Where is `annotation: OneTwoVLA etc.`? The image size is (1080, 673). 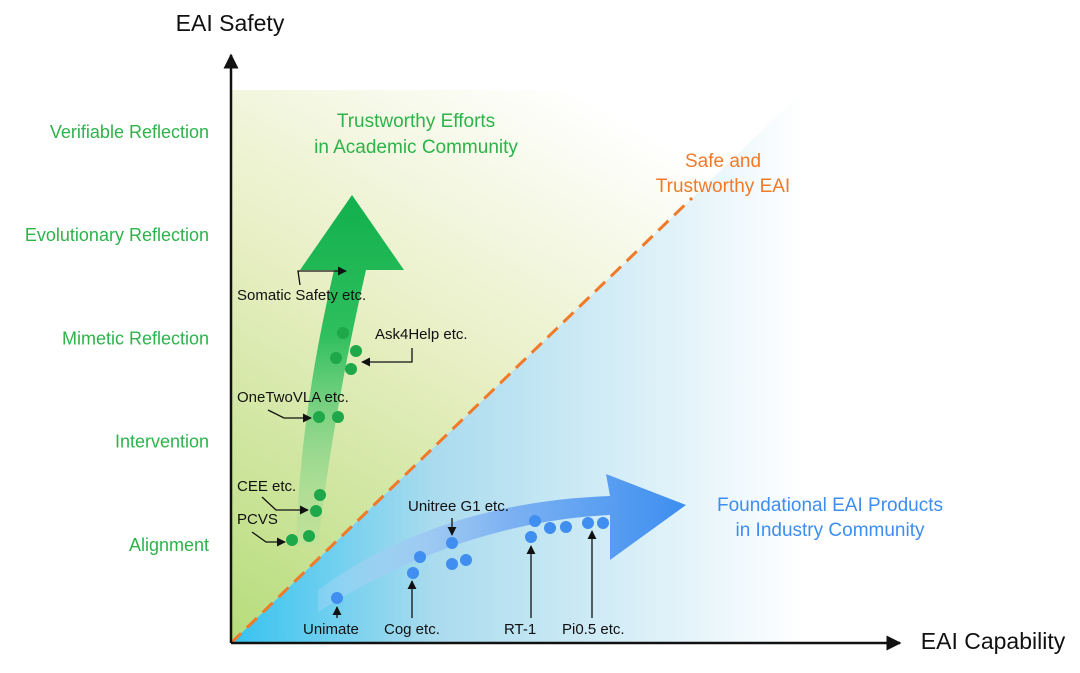
annotation: OneTwoVLA etc. is located at coordinates (293, 397).